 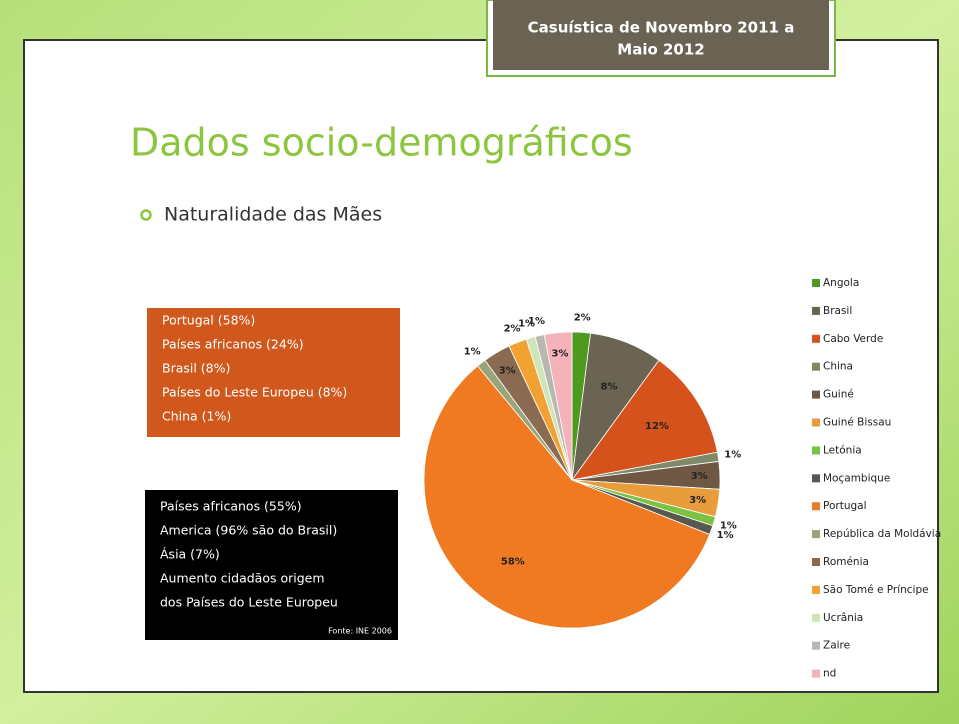 I want to click on source: Fonte: INE 2006, so click(x=360, y=631).